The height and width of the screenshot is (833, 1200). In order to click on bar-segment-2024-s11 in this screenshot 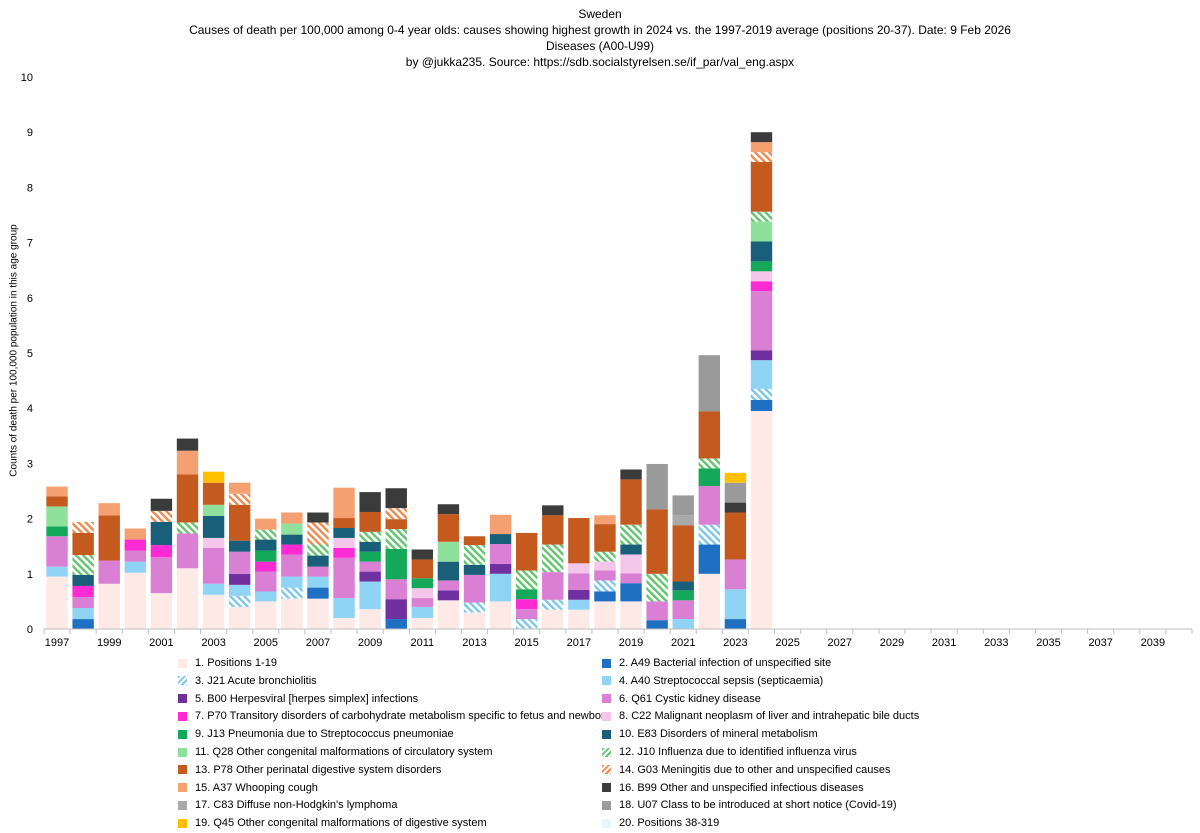, I will do `click(761, 231)`.